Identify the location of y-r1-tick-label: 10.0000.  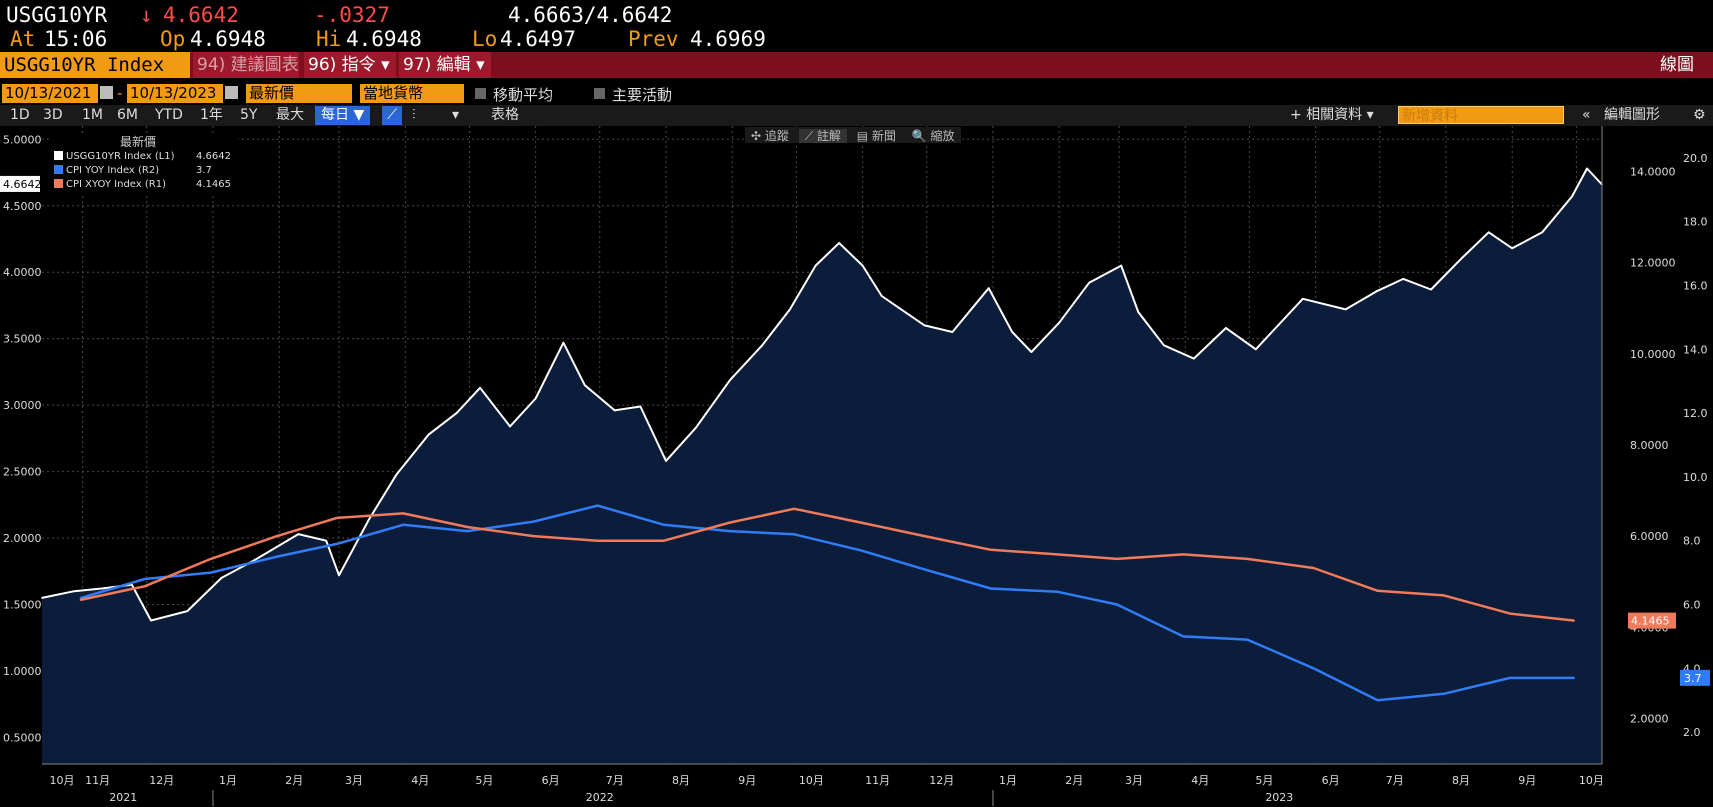
(1653, 354).